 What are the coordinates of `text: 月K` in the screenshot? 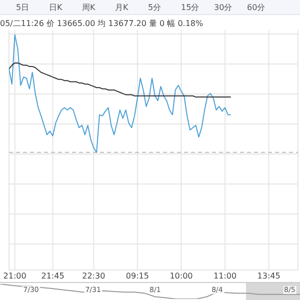 It's located at (121, 7).